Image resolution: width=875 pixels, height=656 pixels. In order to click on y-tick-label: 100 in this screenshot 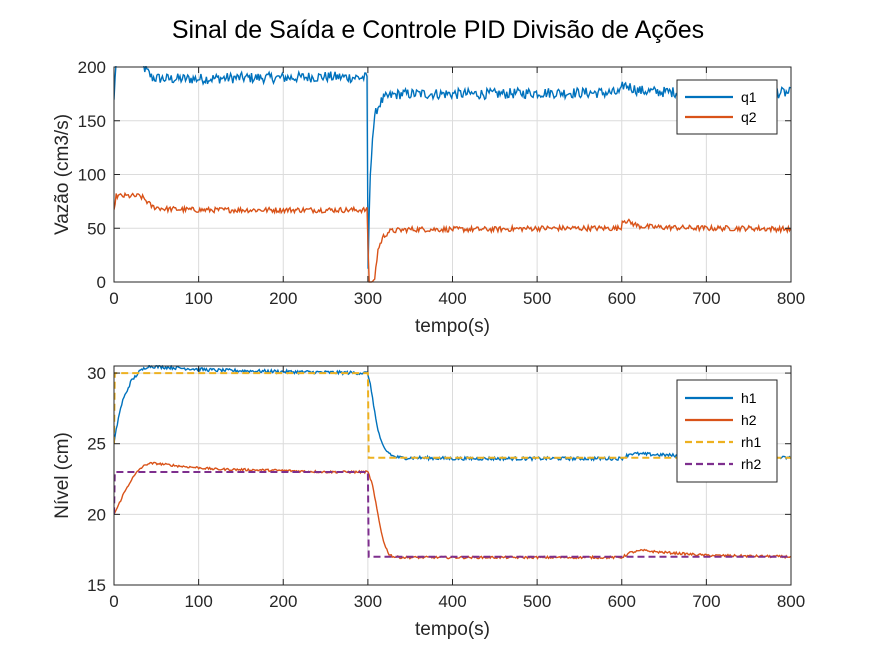, I will do `click(92, 175)`.